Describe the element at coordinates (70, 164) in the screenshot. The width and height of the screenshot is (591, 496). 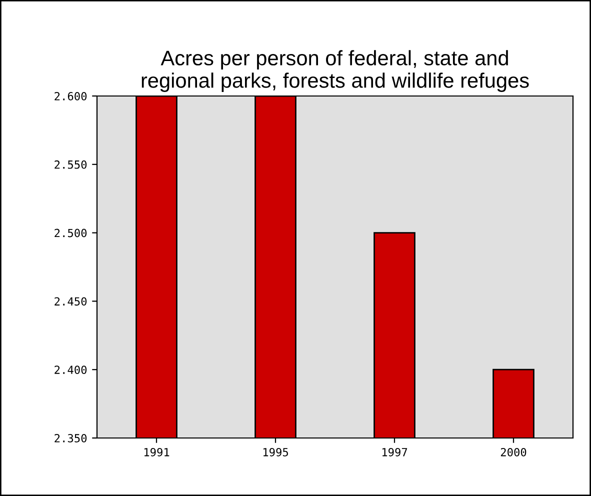
I see `y-tick-label: 2.550` at that location.